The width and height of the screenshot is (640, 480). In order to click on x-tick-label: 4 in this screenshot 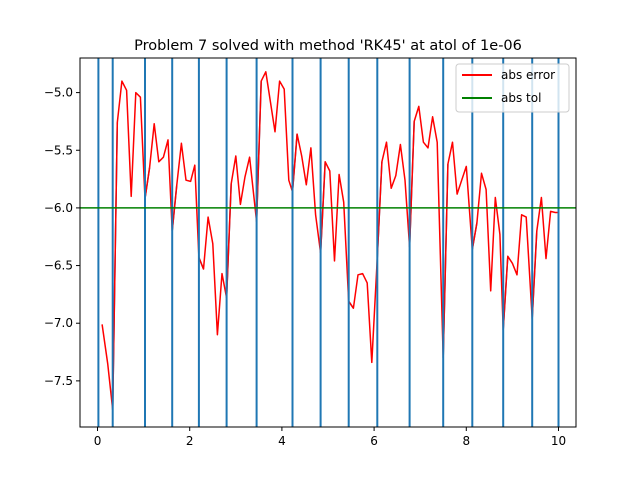, I will do `click(282, 441)`.